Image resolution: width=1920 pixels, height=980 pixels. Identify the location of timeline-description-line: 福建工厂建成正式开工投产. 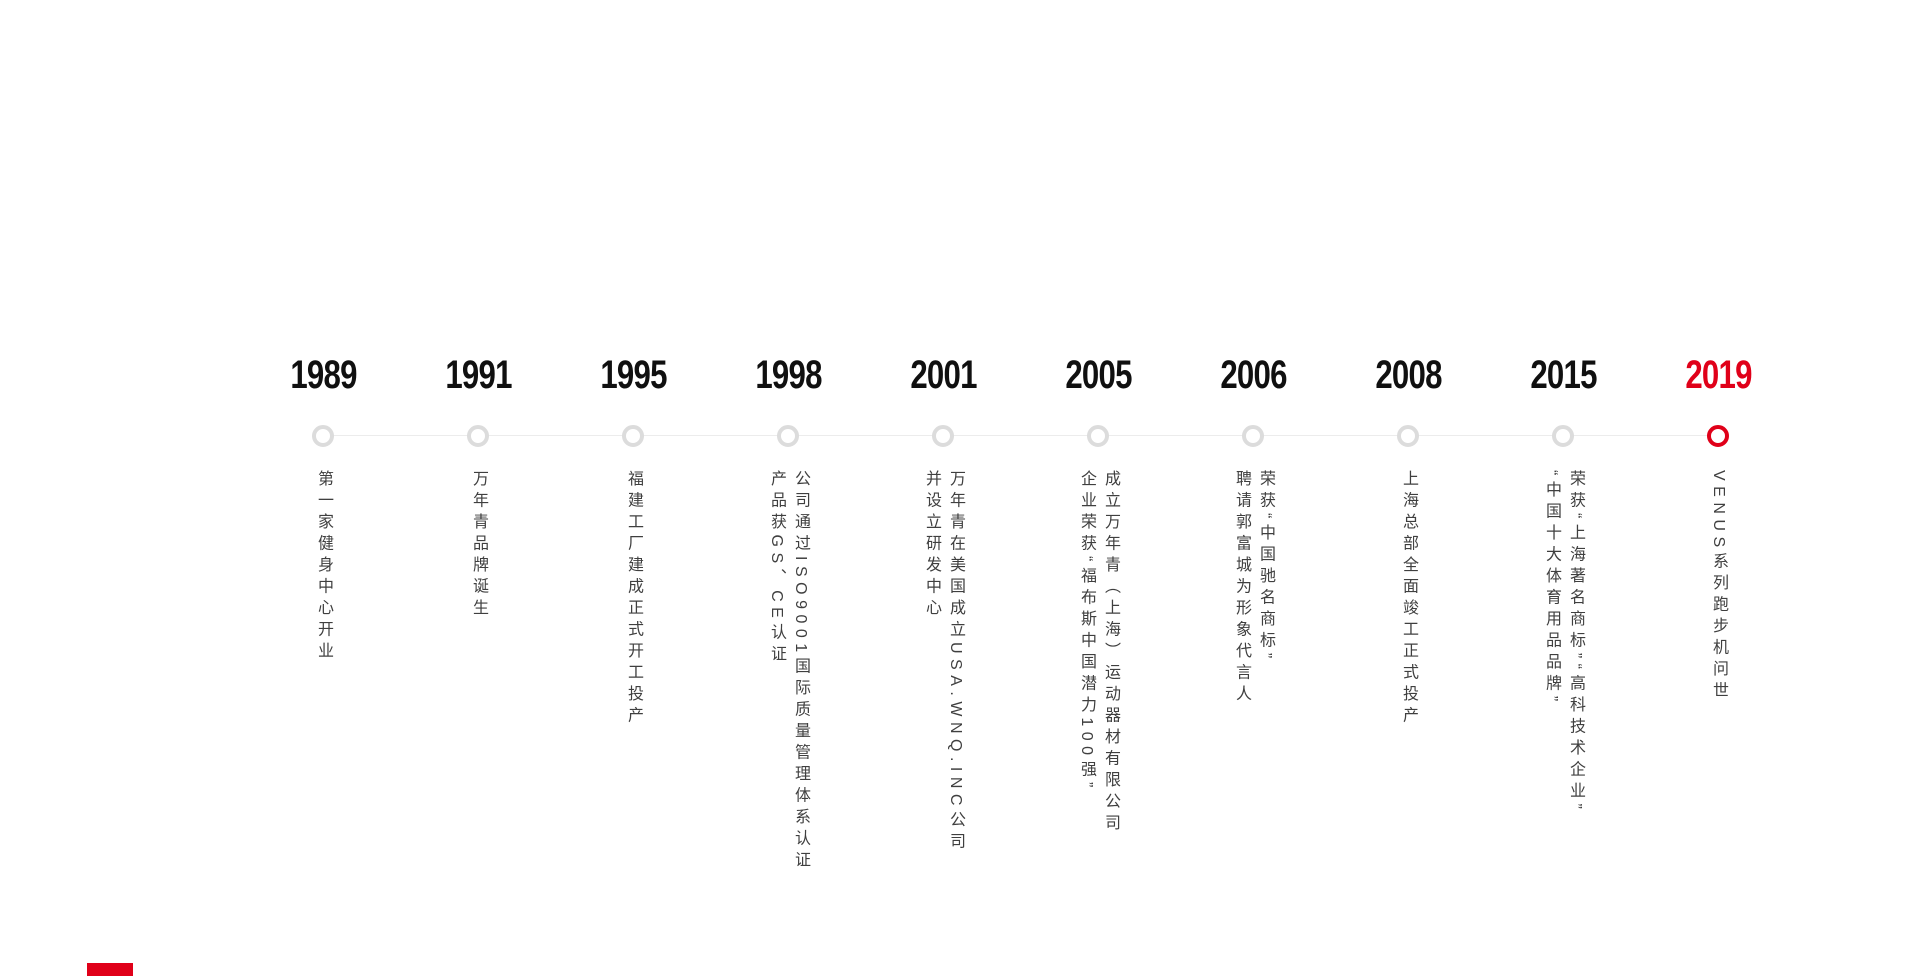
(633, 599).